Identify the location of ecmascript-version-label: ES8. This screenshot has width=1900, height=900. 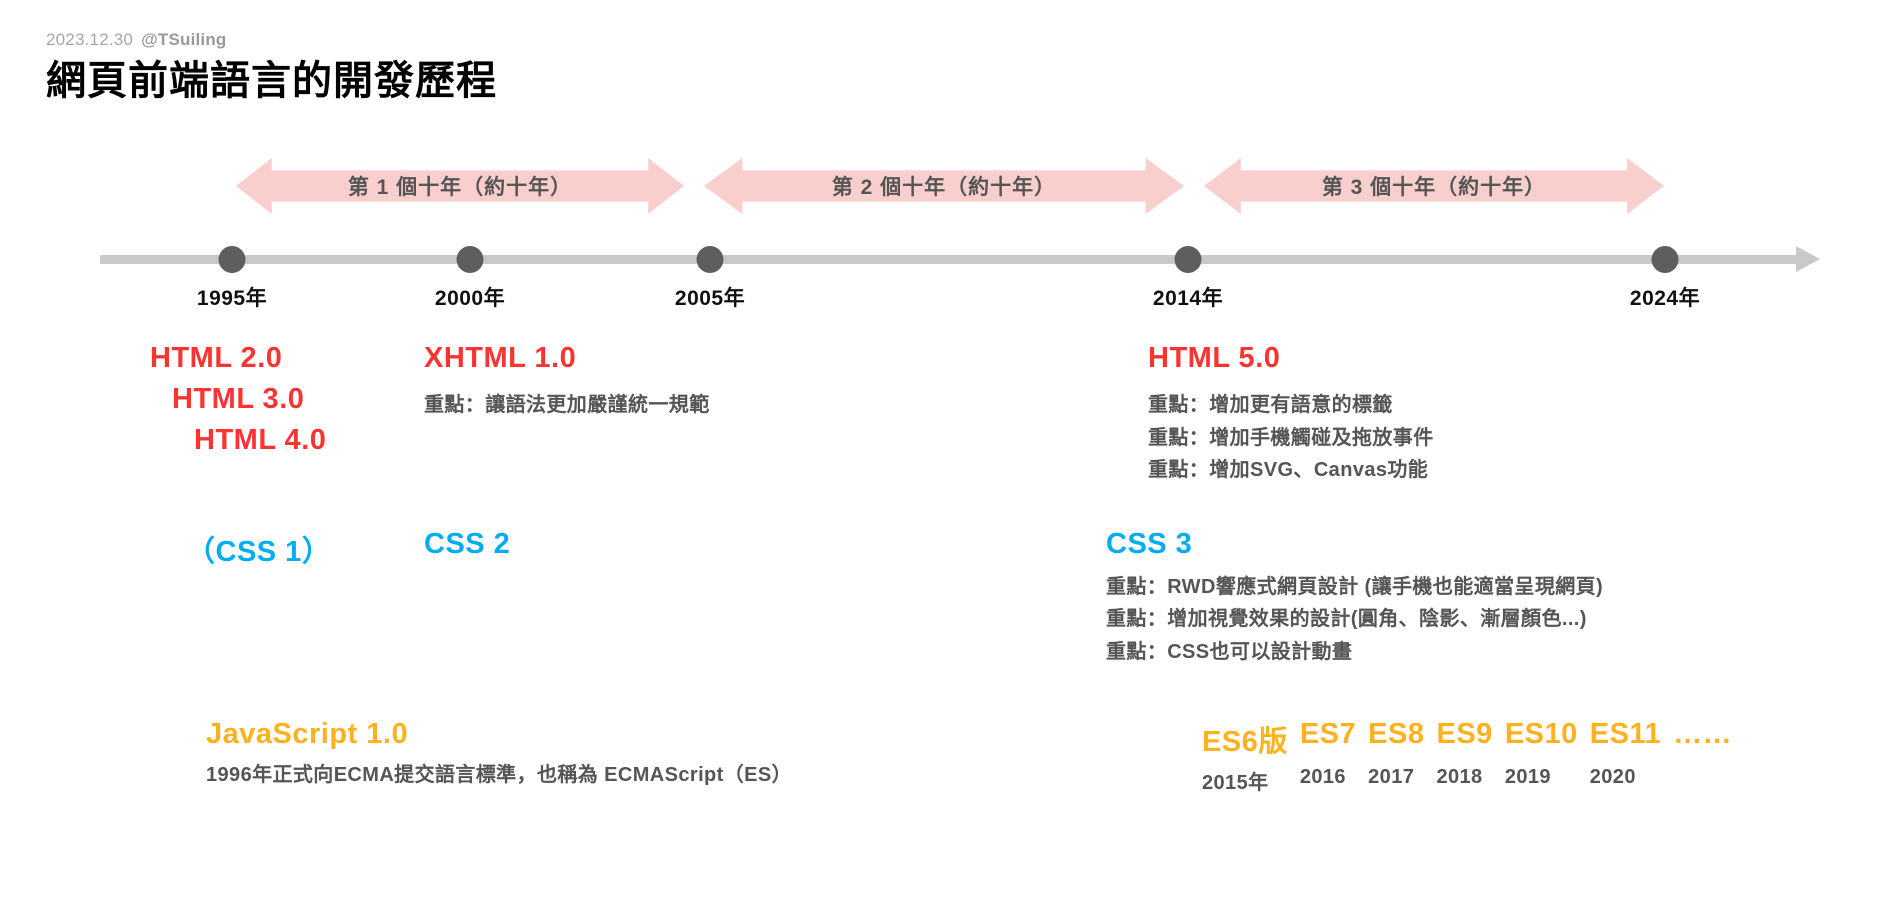
(1396, 734).